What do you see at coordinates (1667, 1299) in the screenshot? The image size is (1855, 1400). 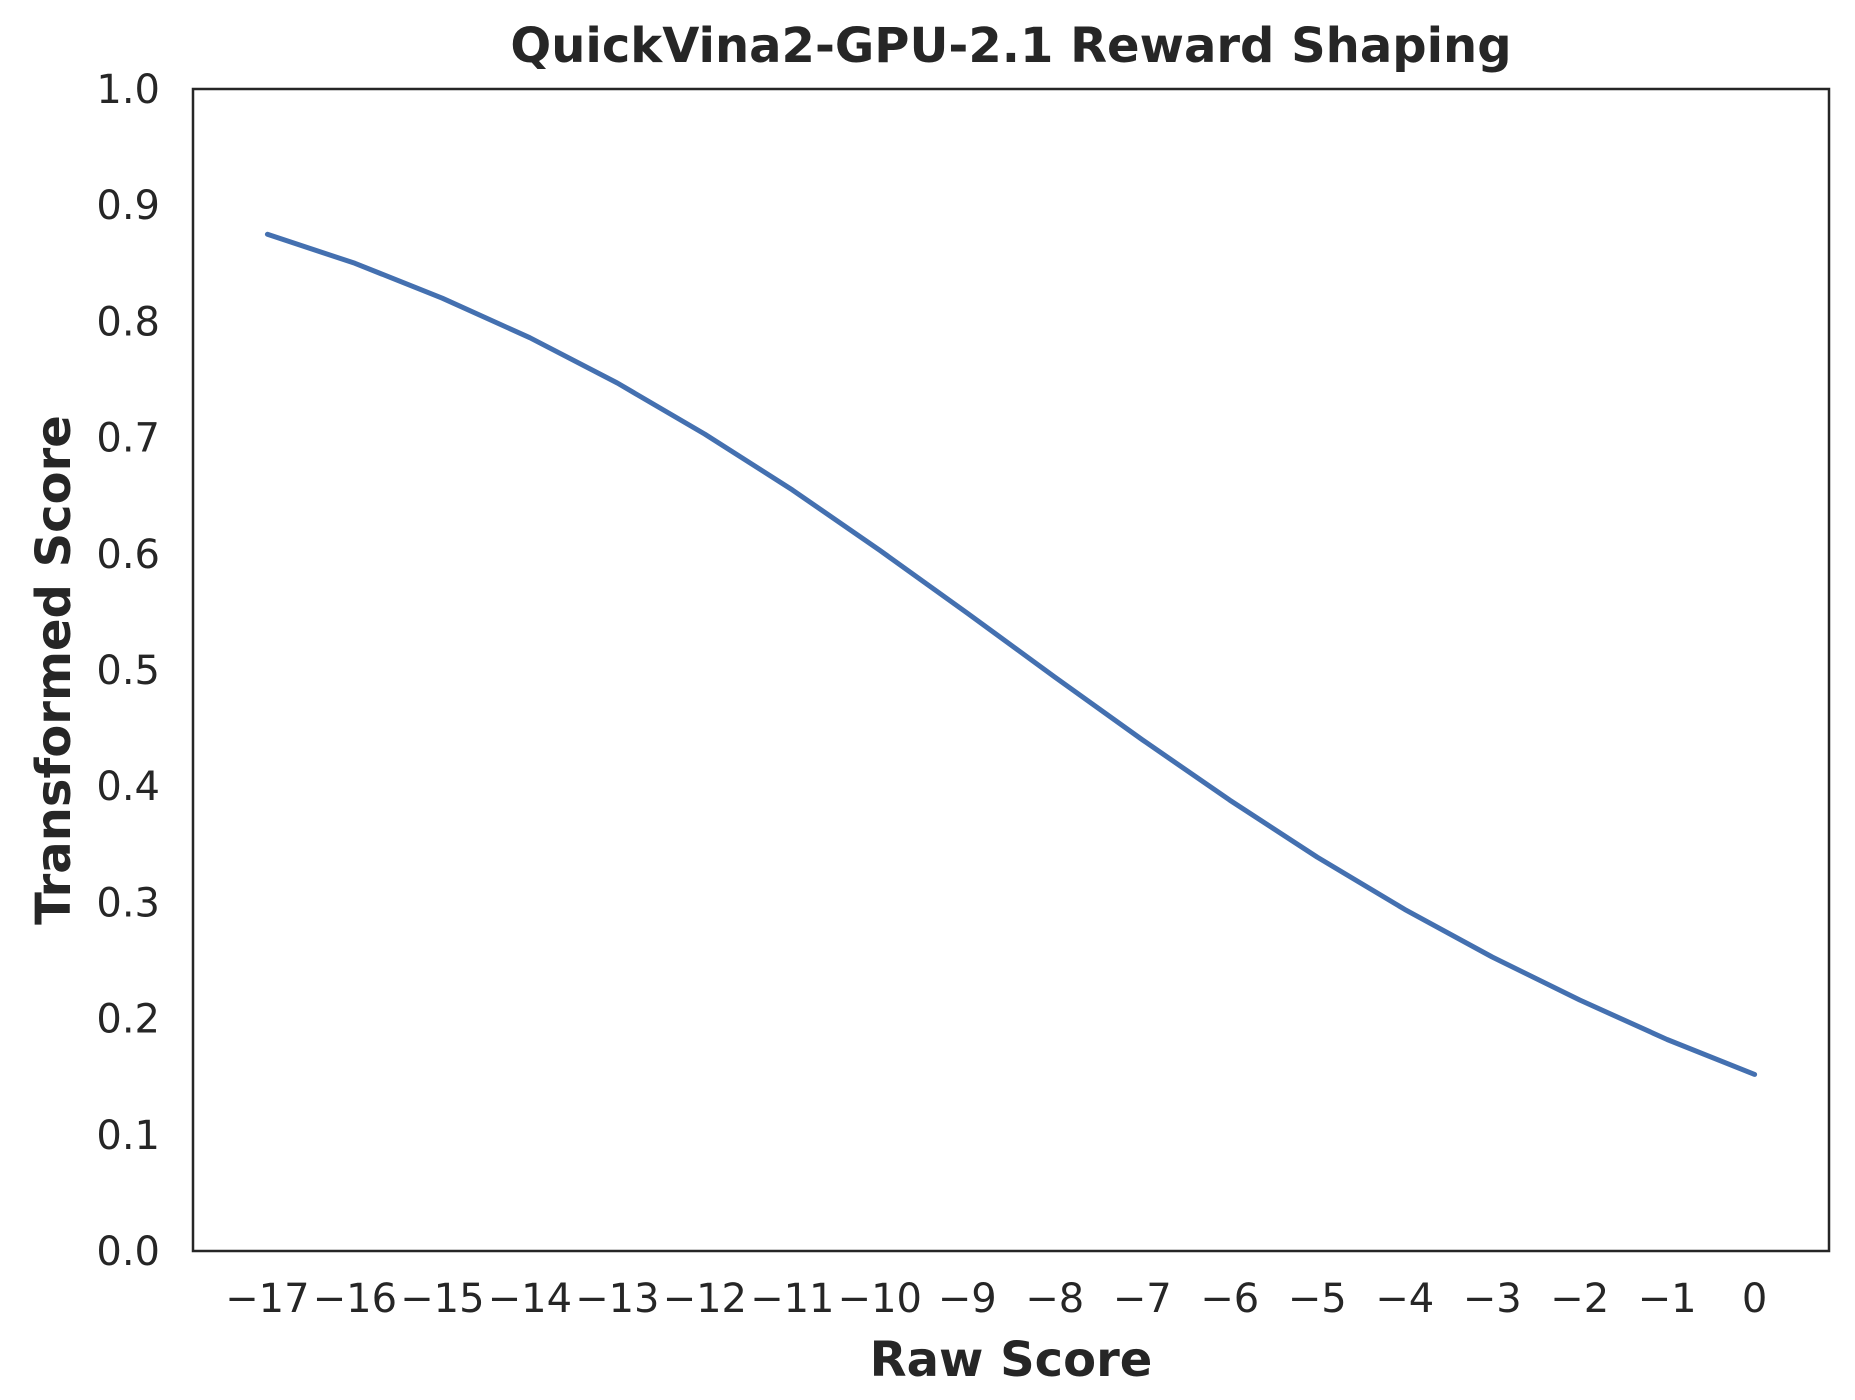 I see `x-tick-label: −1` at bounding box center [1667, 1299].